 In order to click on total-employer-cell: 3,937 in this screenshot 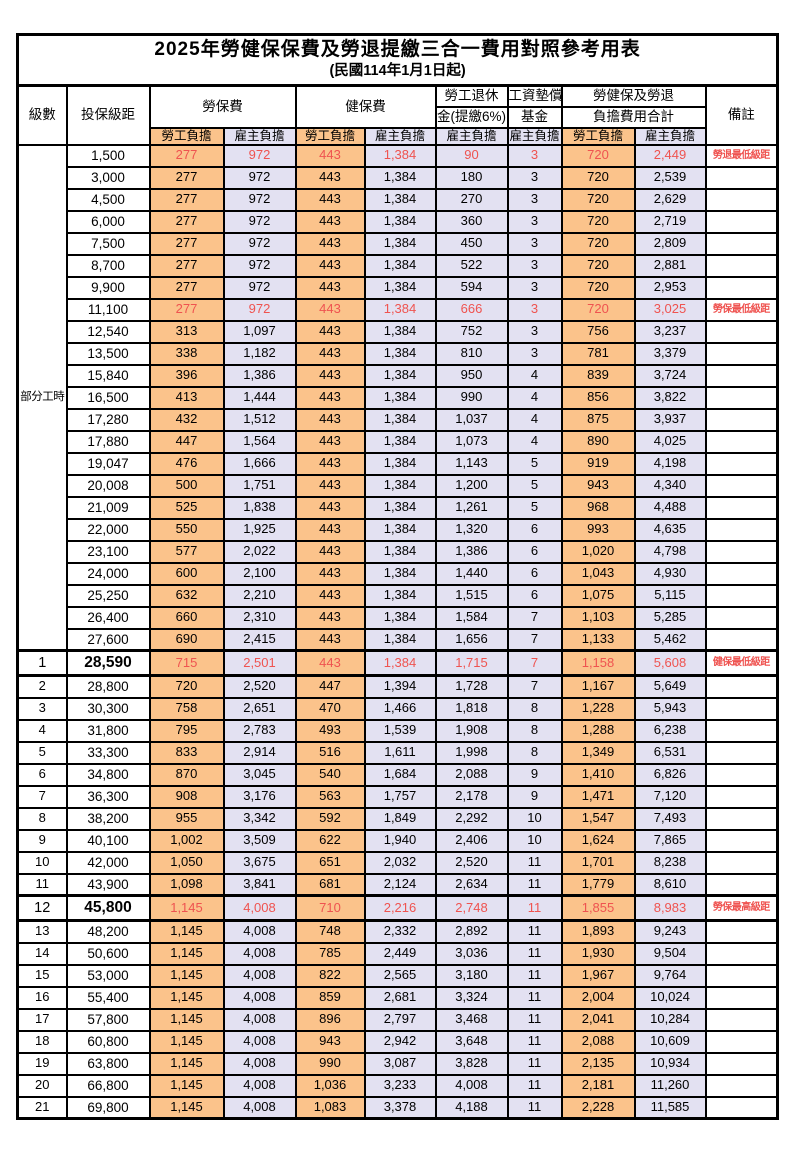, I will do `click(670, 419)`.